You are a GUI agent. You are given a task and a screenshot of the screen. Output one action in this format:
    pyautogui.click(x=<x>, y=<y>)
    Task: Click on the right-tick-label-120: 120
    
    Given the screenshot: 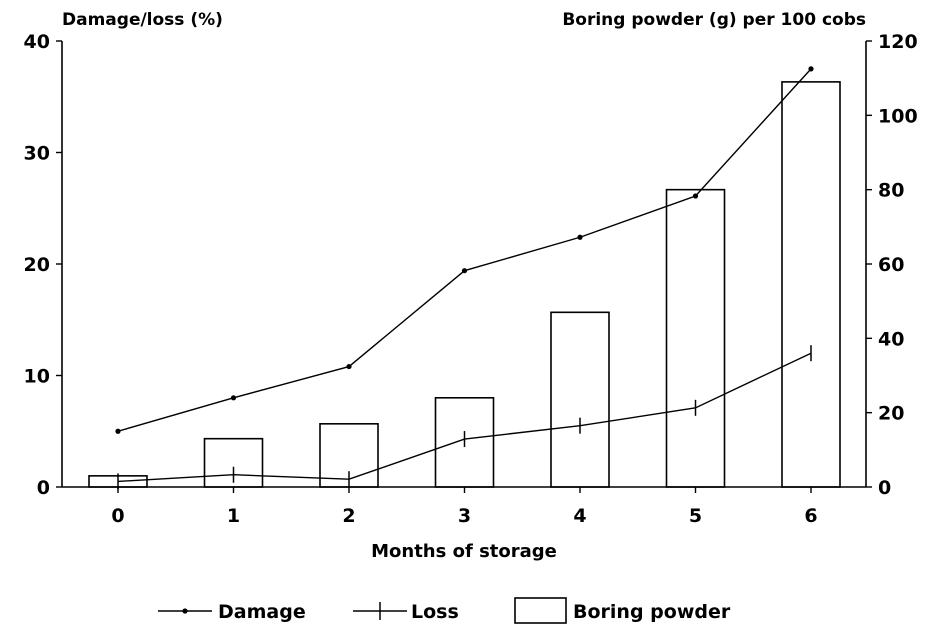 What is the action you would take?
    pyautogui.click(x=898, y=42)
    